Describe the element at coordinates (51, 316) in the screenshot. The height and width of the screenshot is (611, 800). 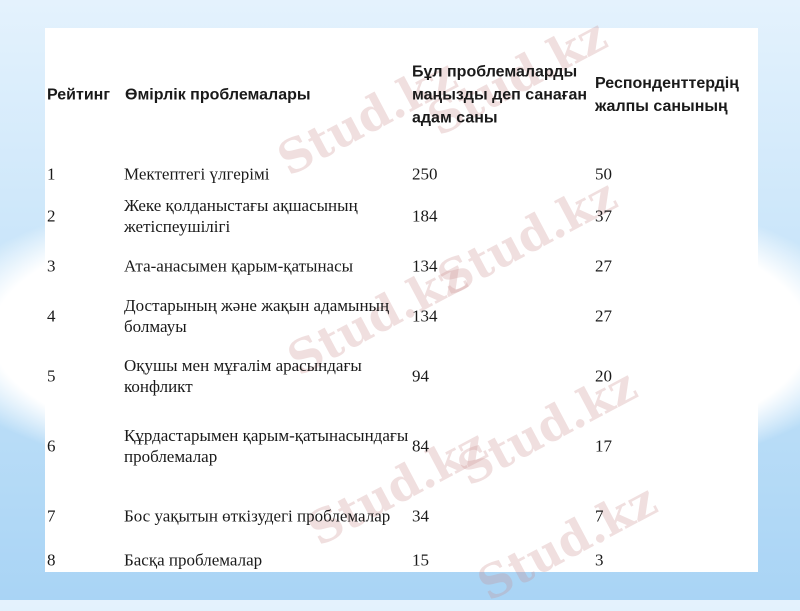
I see `rank-cell: 4` at that location.